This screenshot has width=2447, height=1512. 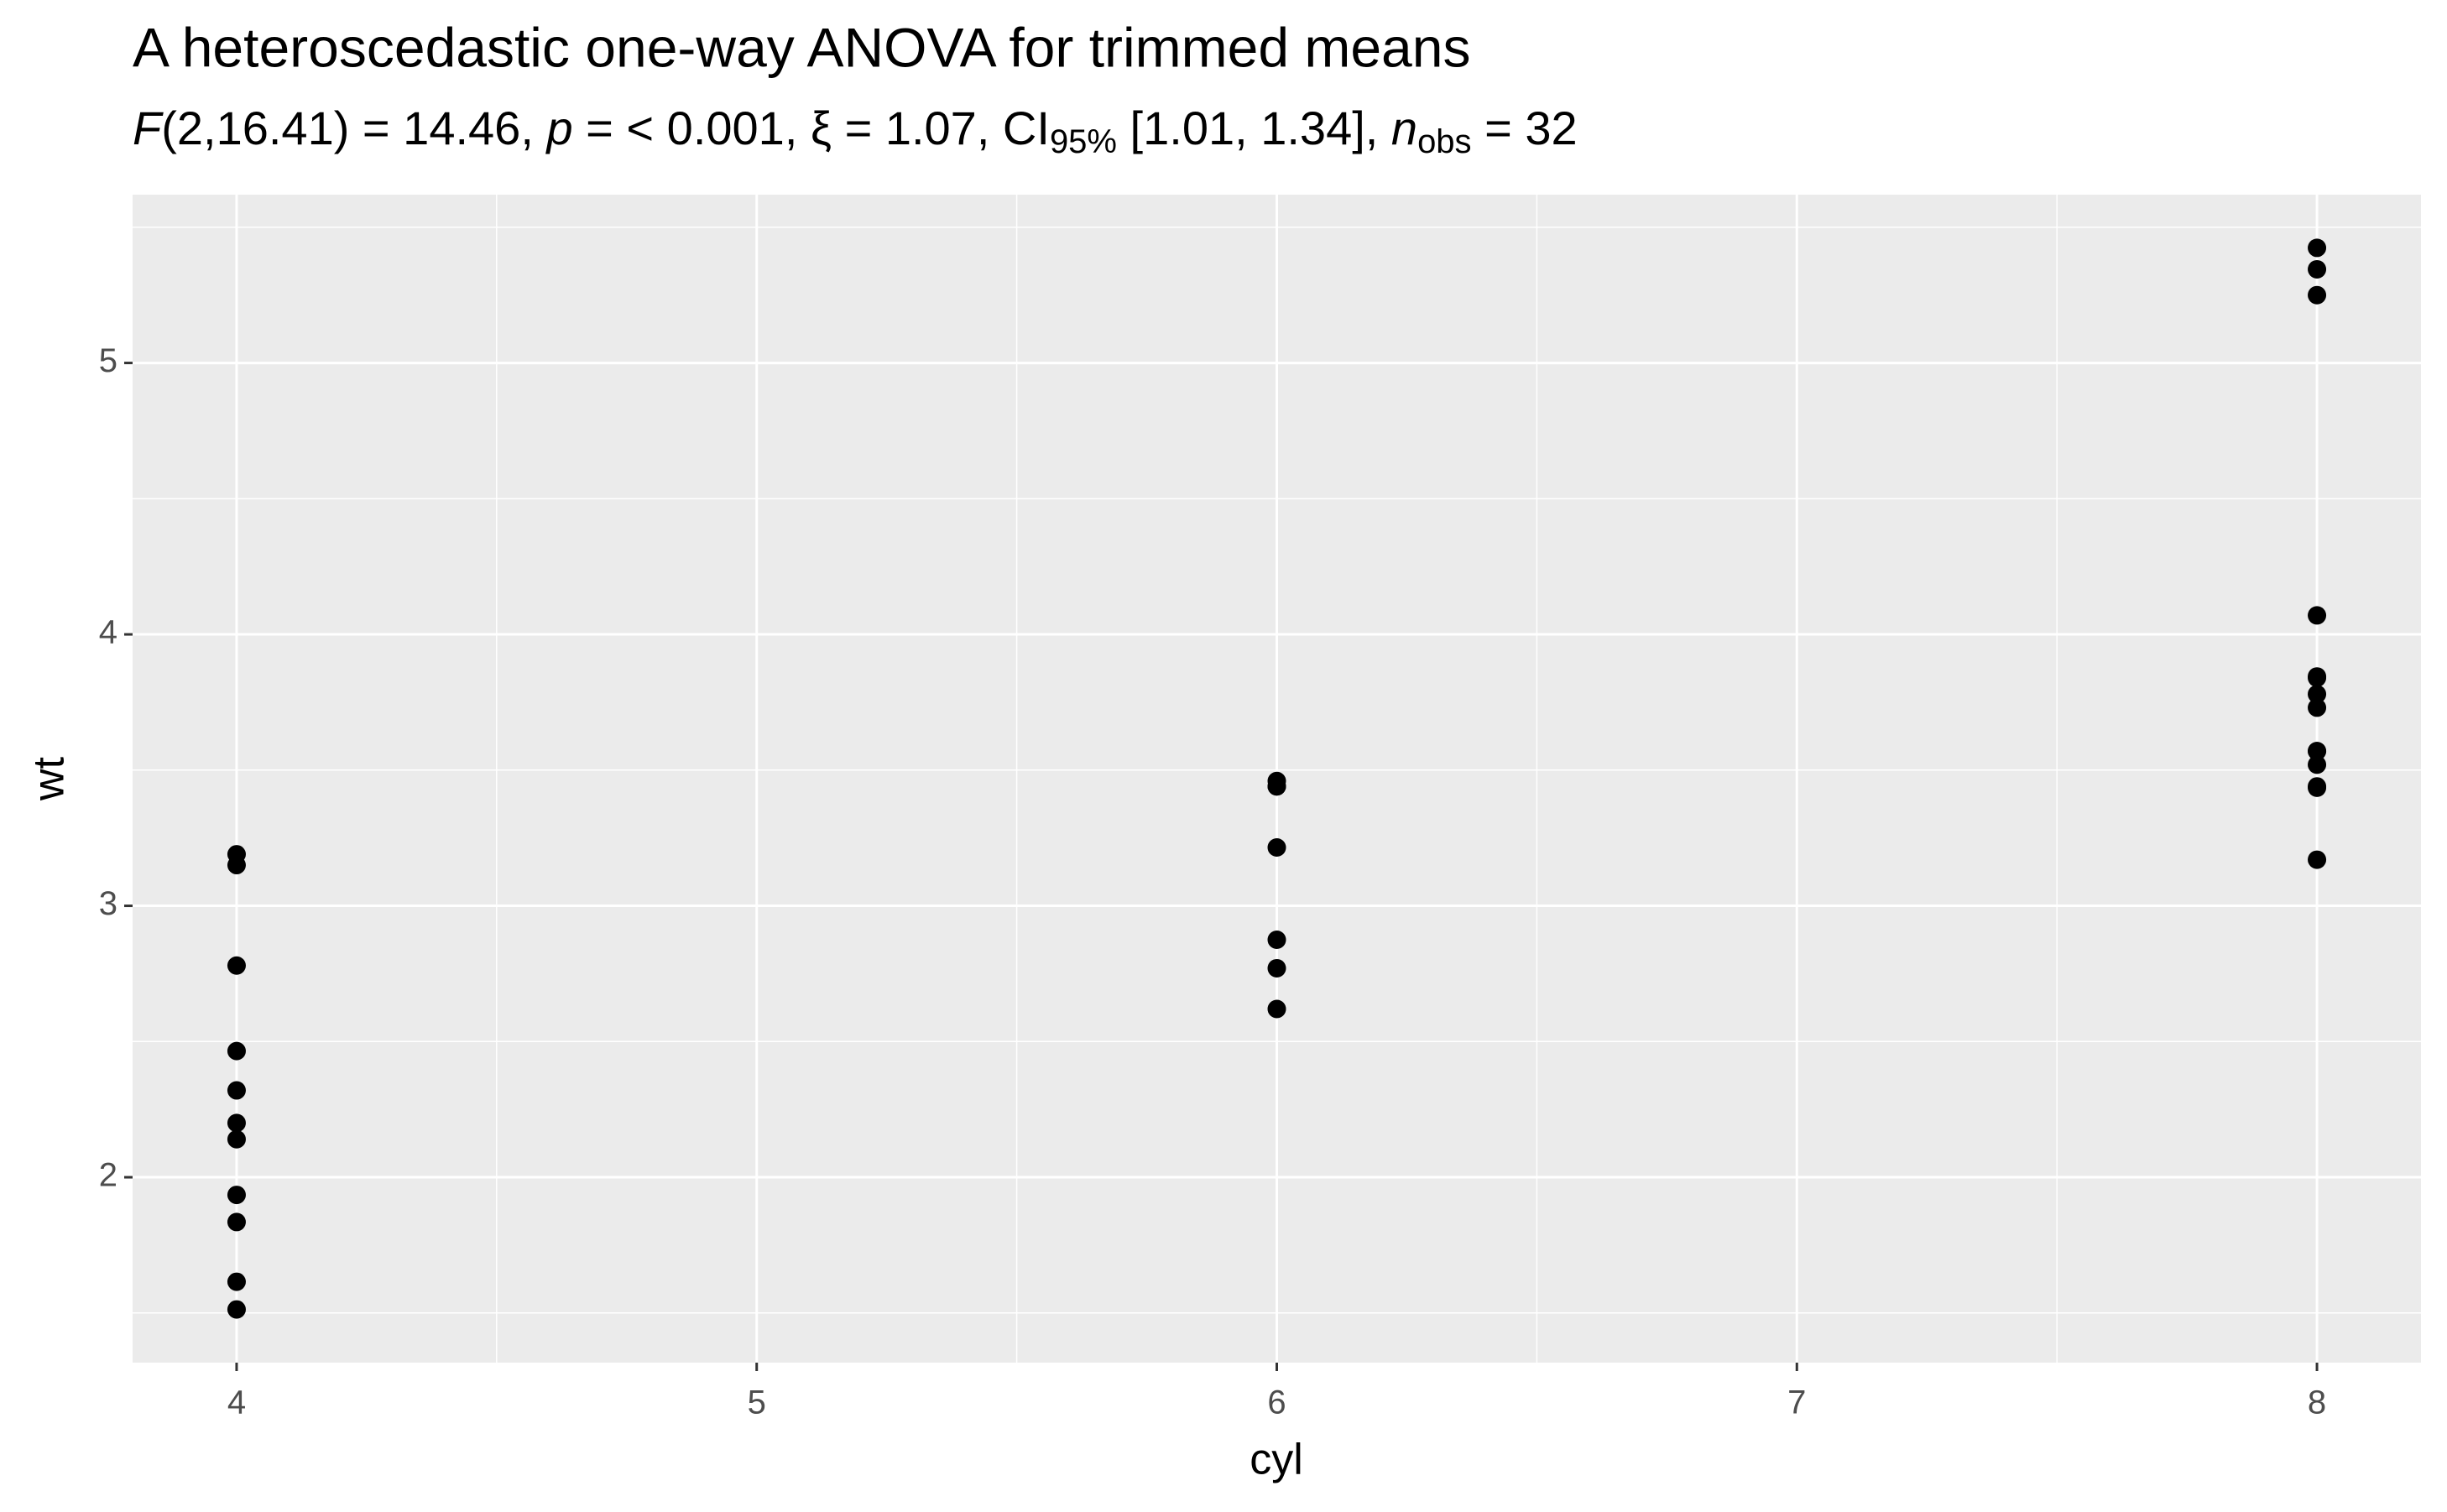 What do you see at coordinates (1276, 1402) in the screenshot?
I see `x-tick-label: 6` at bounding box center [1276, 1402].